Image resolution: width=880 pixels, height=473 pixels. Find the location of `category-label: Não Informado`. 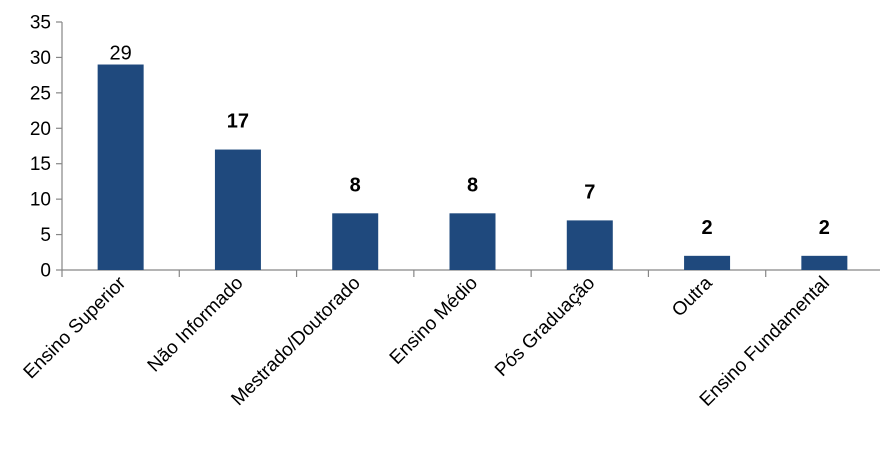

category-label: Não Informado is located at coordinates (196, 325).